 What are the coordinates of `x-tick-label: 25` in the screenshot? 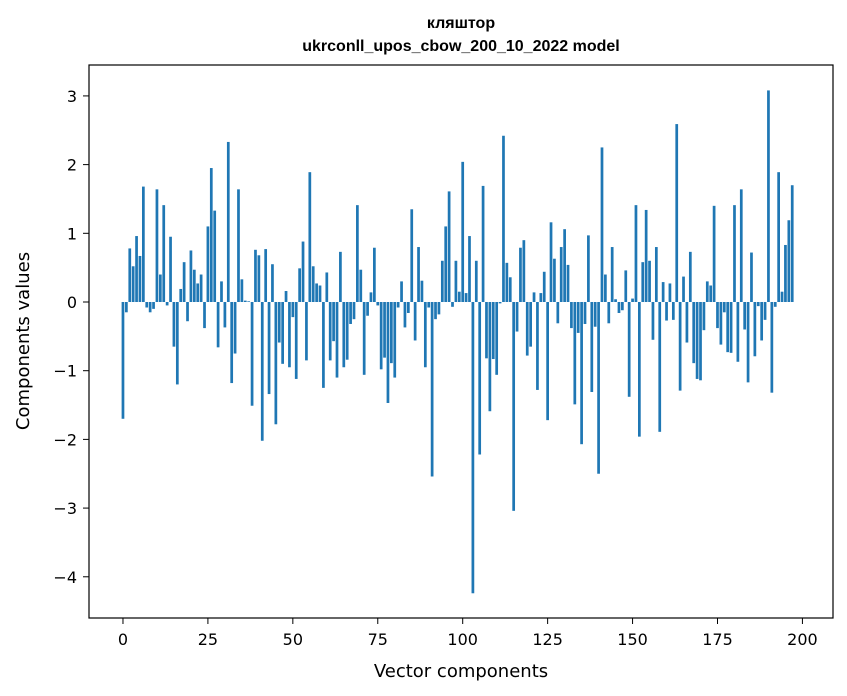 It's located at (208, 639).